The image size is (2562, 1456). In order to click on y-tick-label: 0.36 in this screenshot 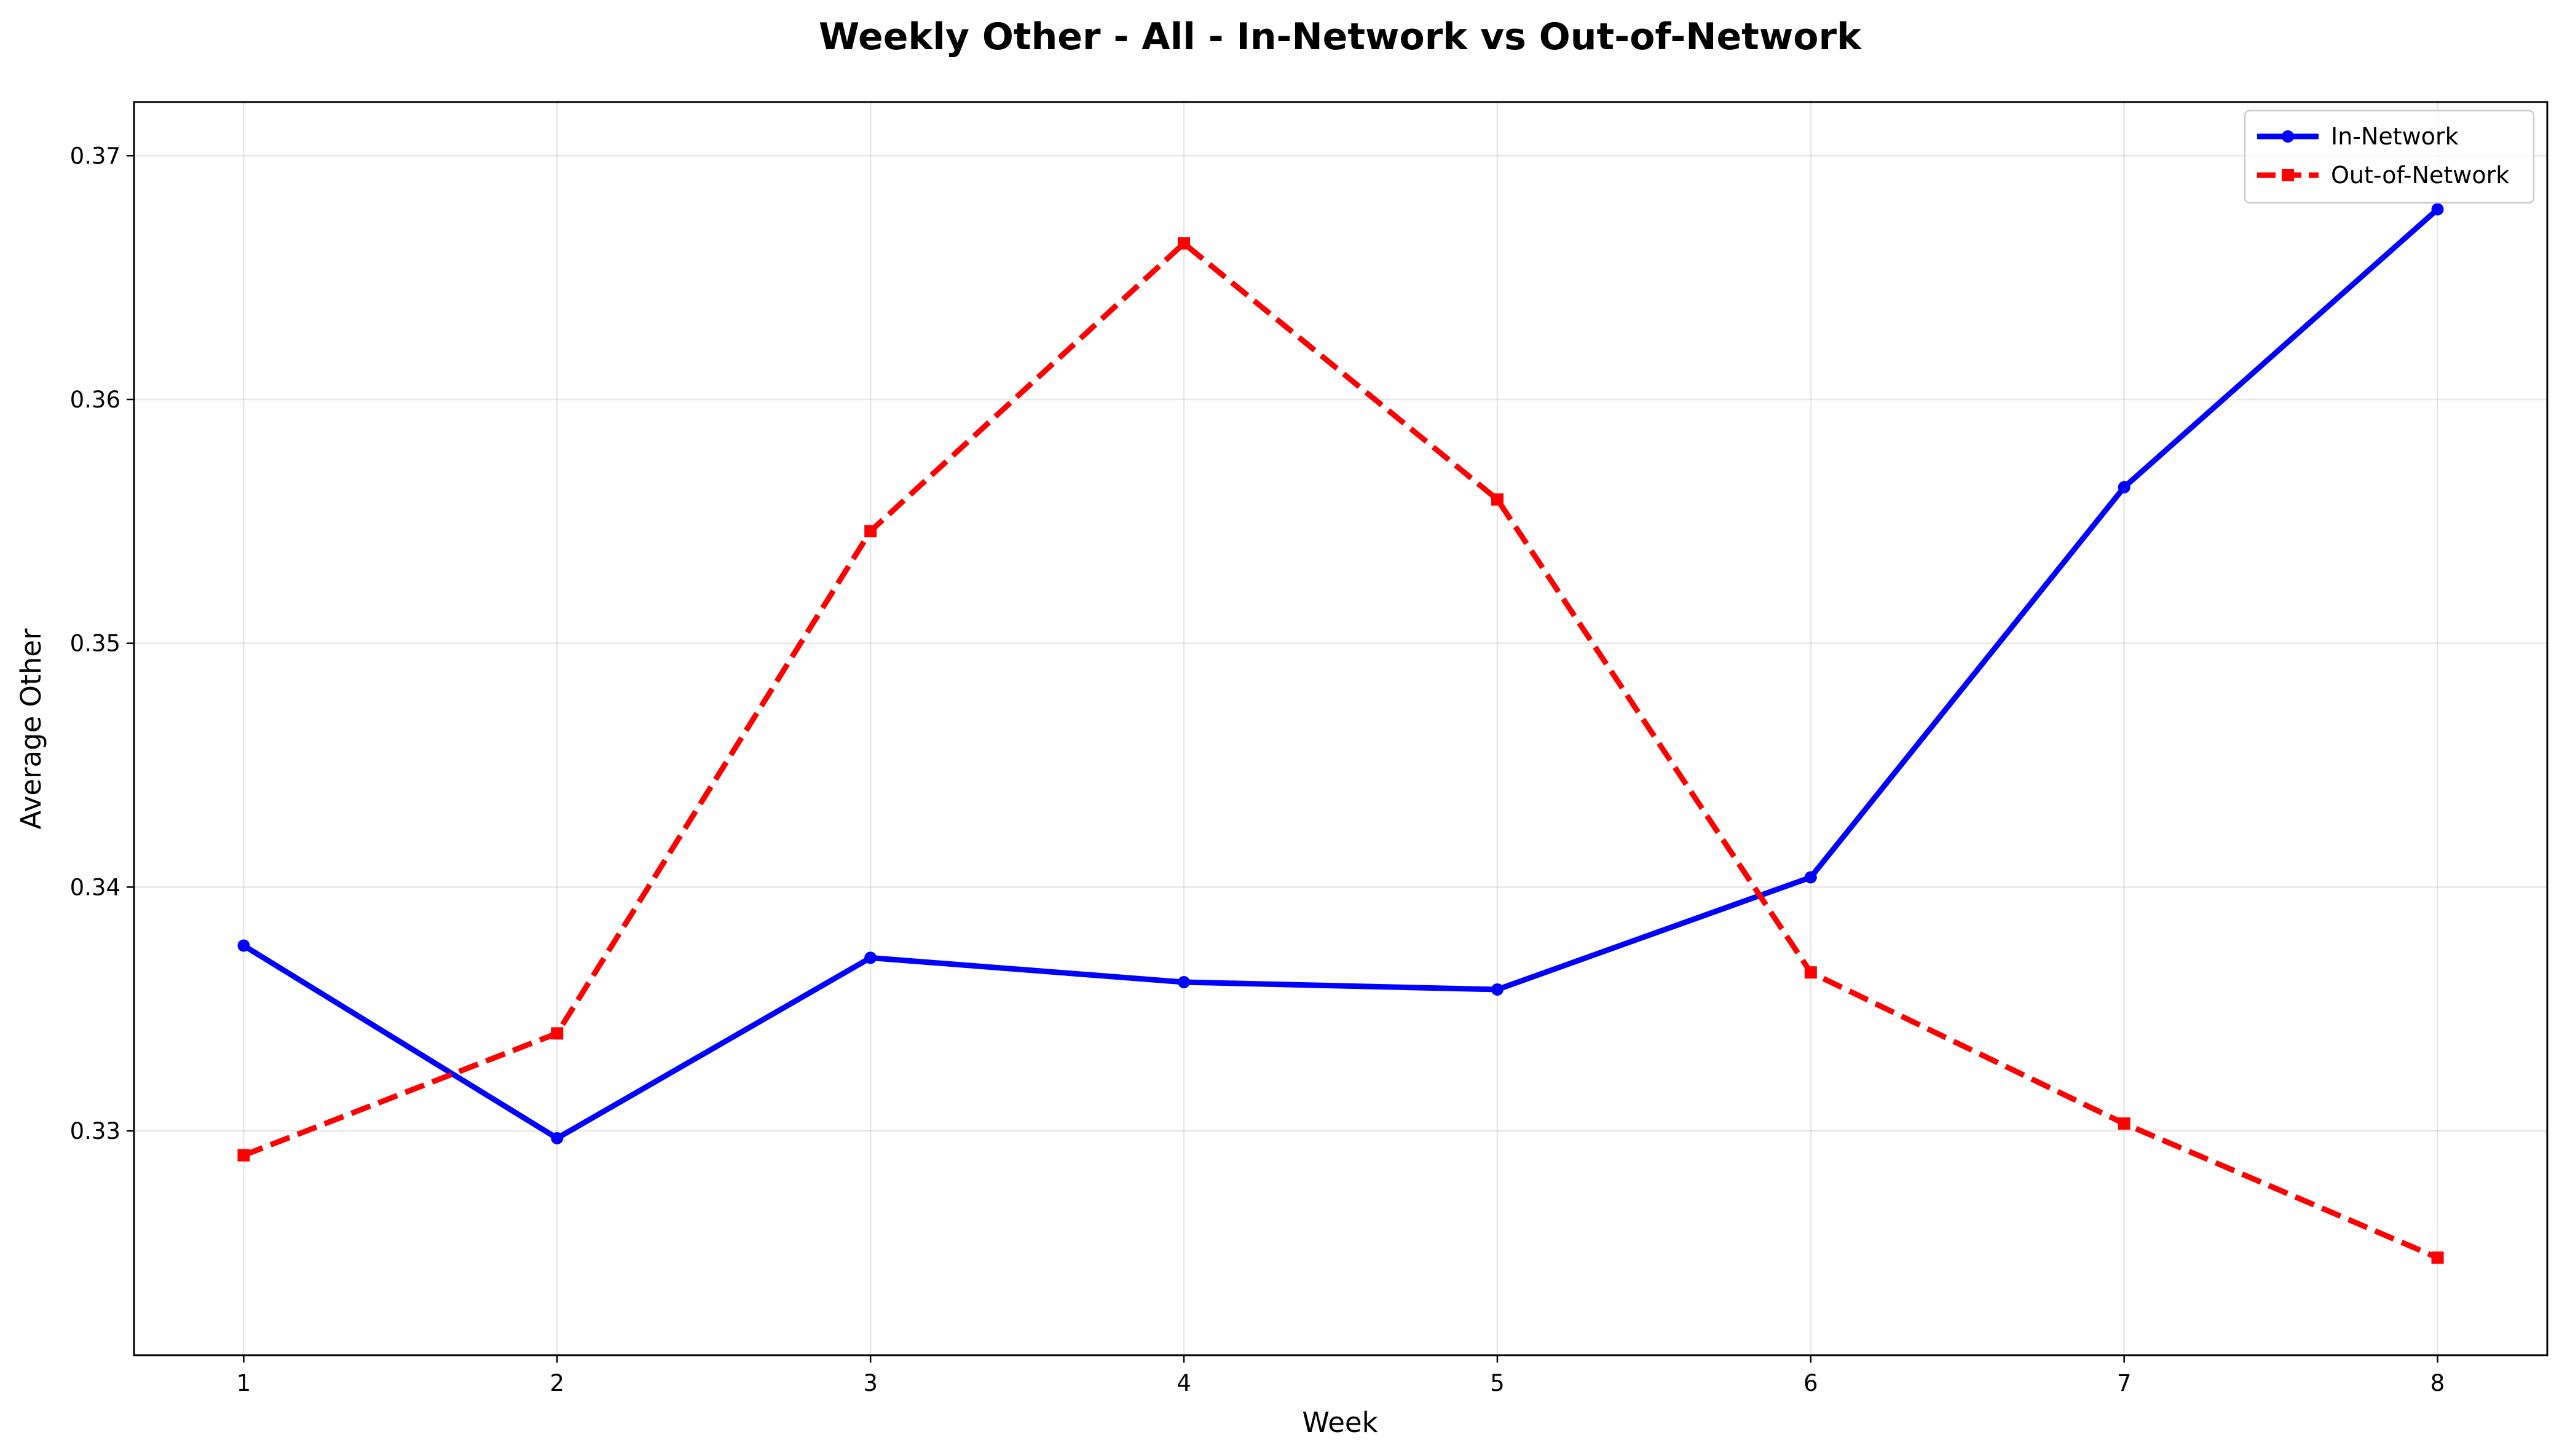, I will do `click(95, 400)`.